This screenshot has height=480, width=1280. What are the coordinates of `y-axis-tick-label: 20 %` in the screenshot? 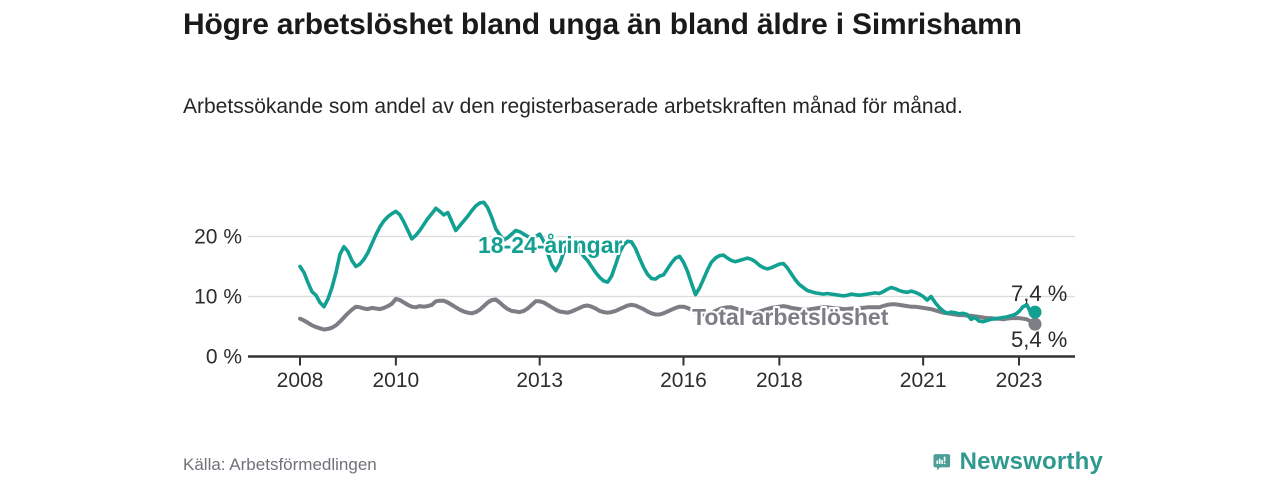 It's located at (218, 237).